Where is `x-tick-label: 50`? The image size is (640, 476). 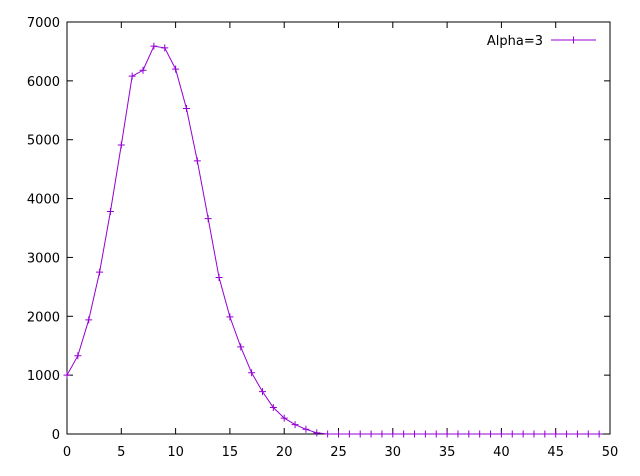 x-tick-label: 50 is located at coordinates (610, 452).